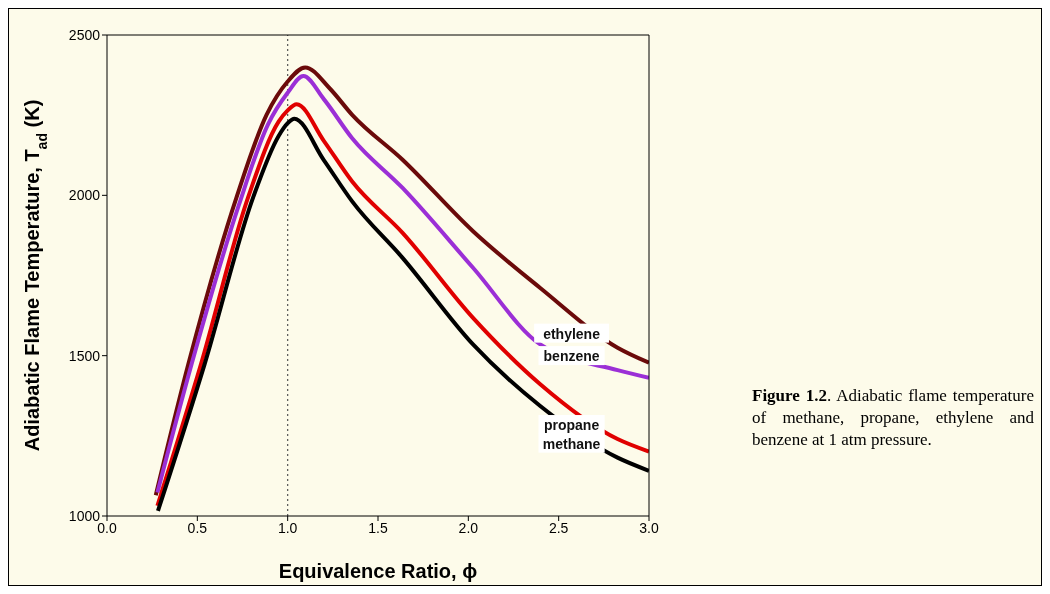  I want to click on x-tick-label: 3.0, so click(649, 527).